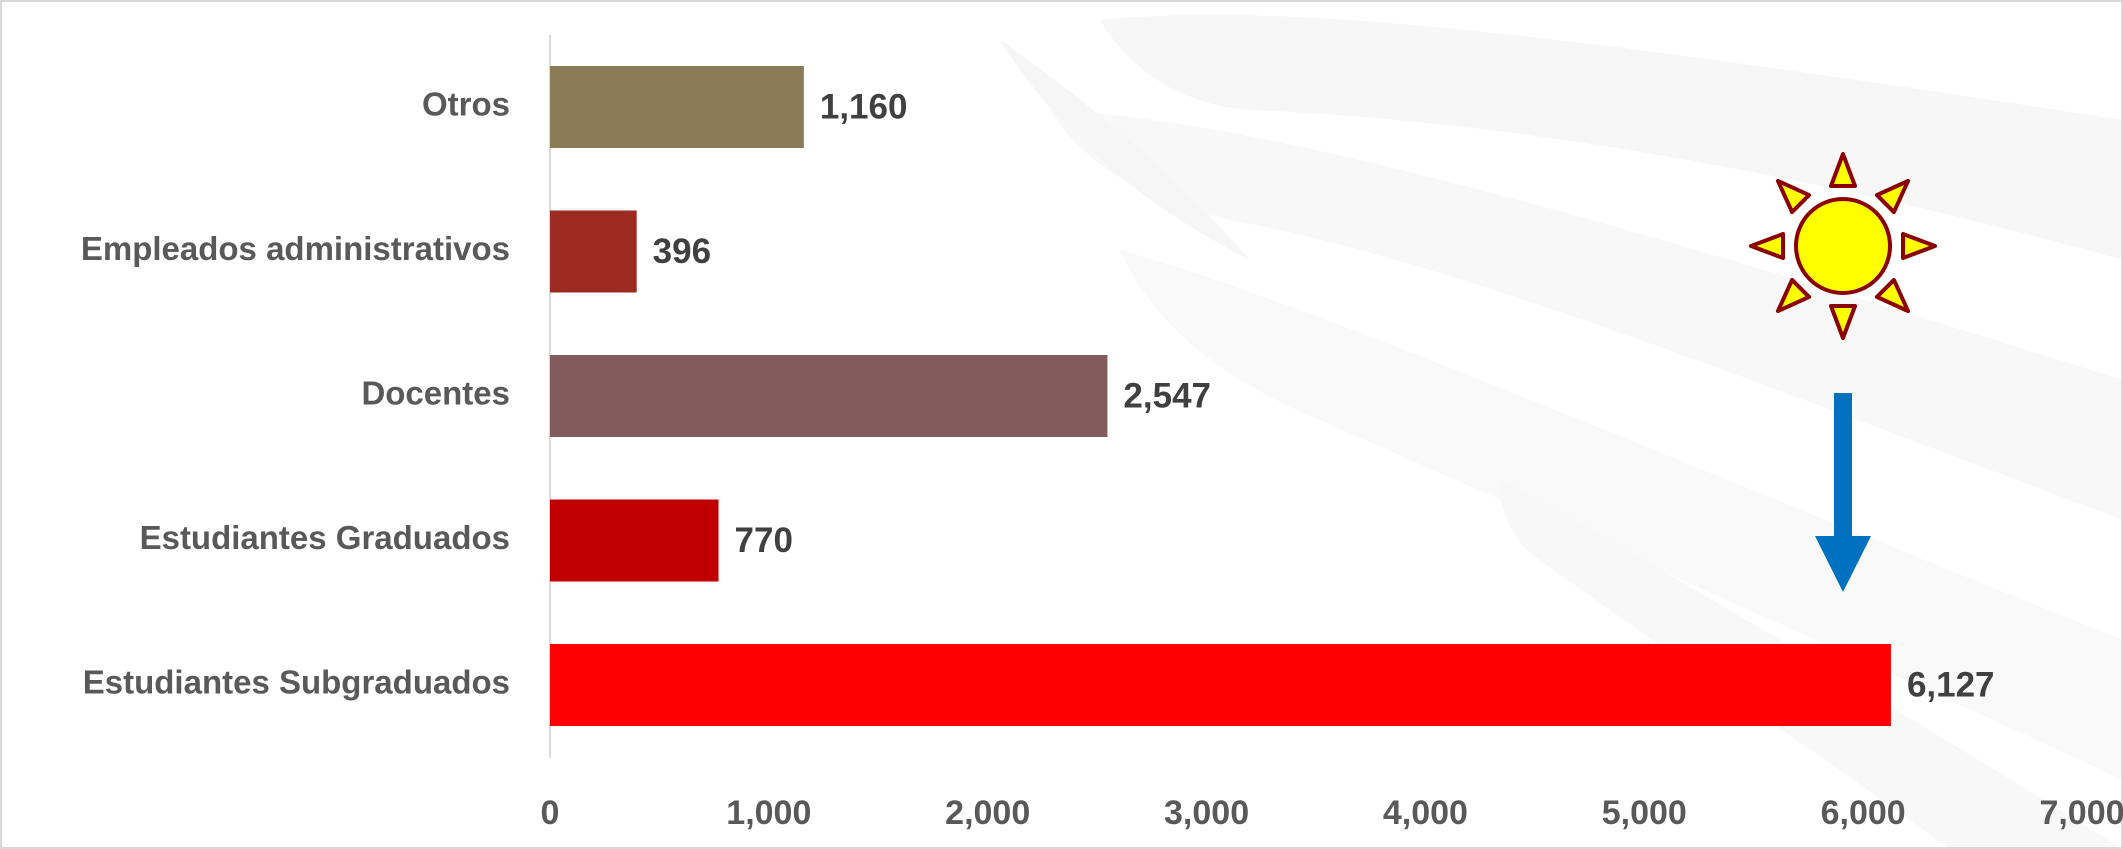  What do you see at coordinates (1843, 492) in the screenshot?
I see `arrow-down-icon` at bounding box center [1843, 492].